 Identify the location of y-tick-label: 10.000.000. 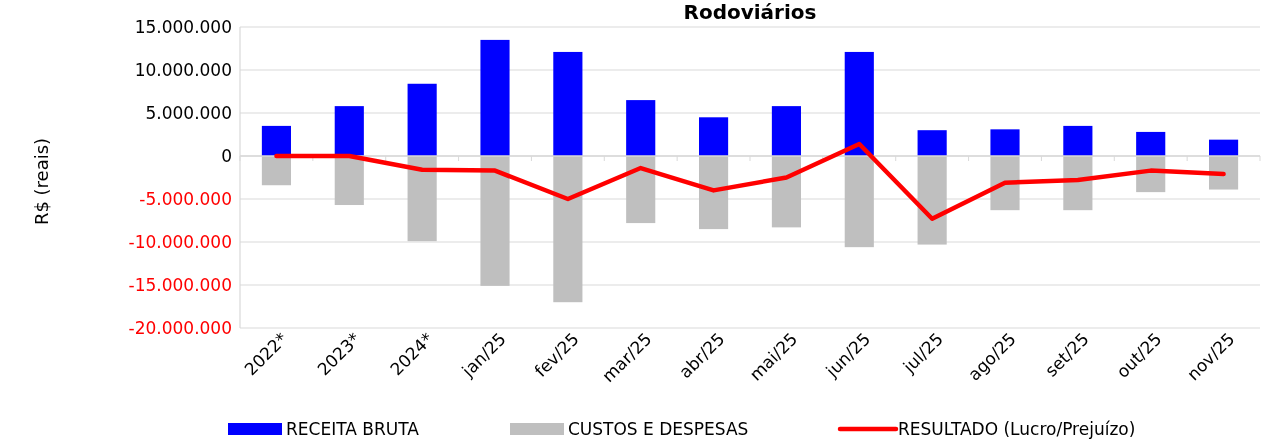
(183, 69).